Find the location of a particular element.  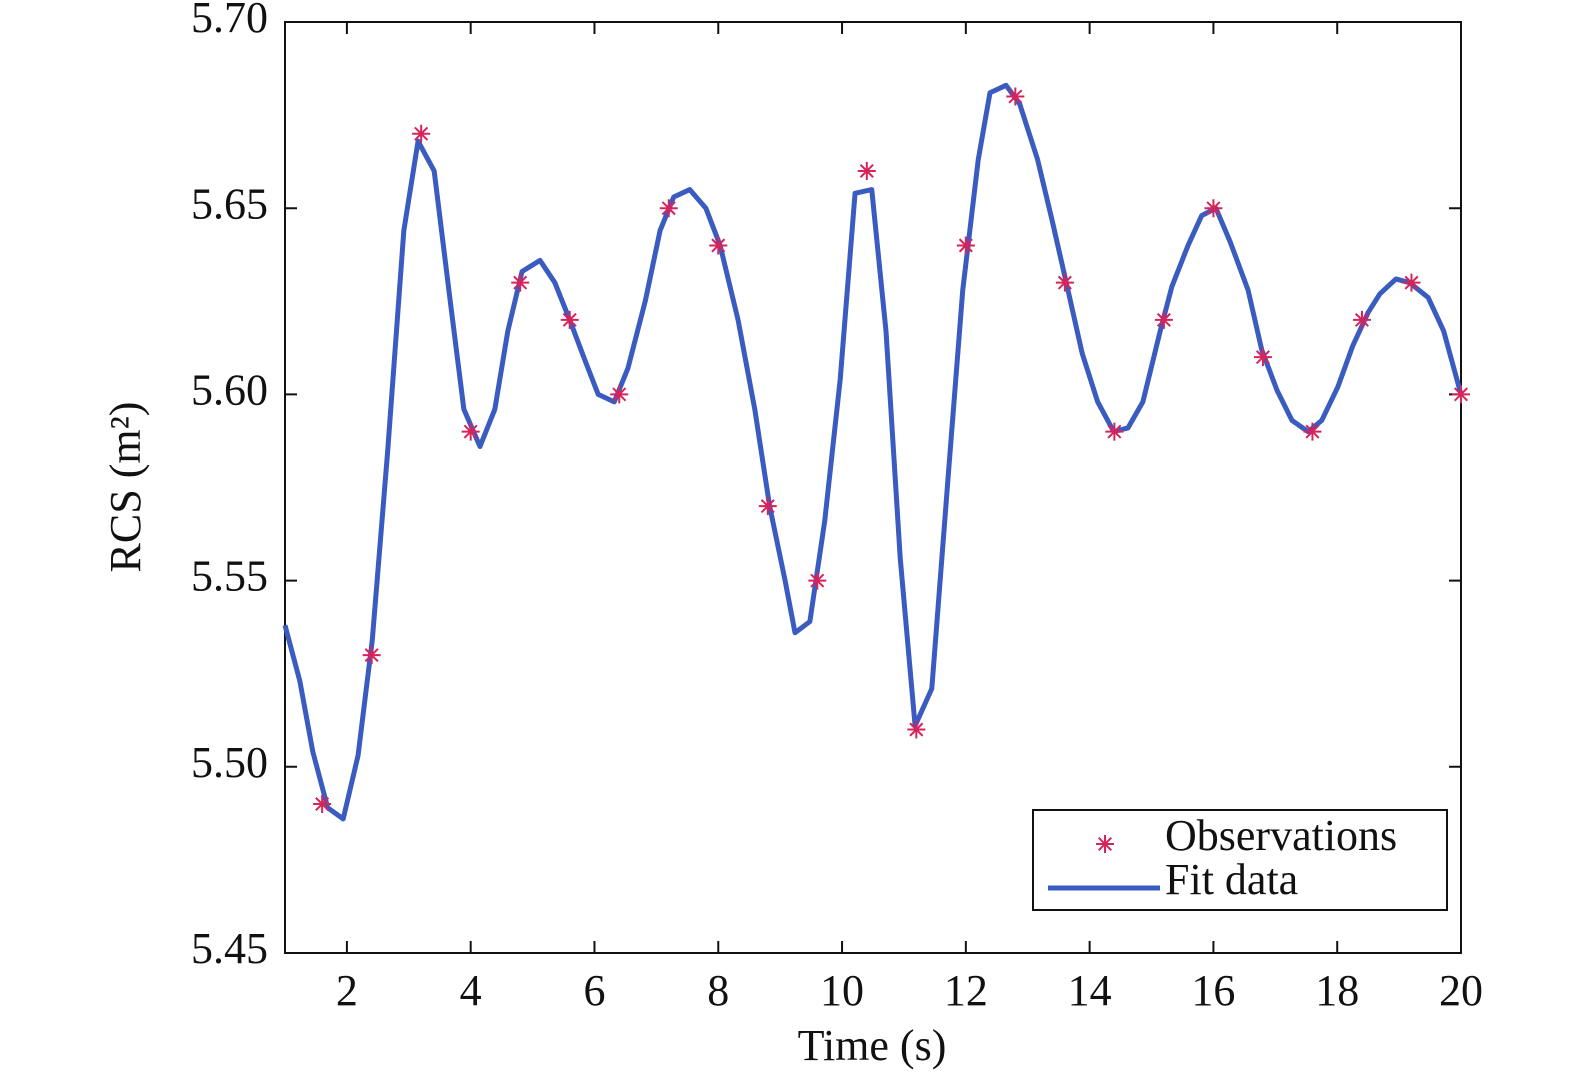

legend-label: Observations is located at coordinates (1281, 835).